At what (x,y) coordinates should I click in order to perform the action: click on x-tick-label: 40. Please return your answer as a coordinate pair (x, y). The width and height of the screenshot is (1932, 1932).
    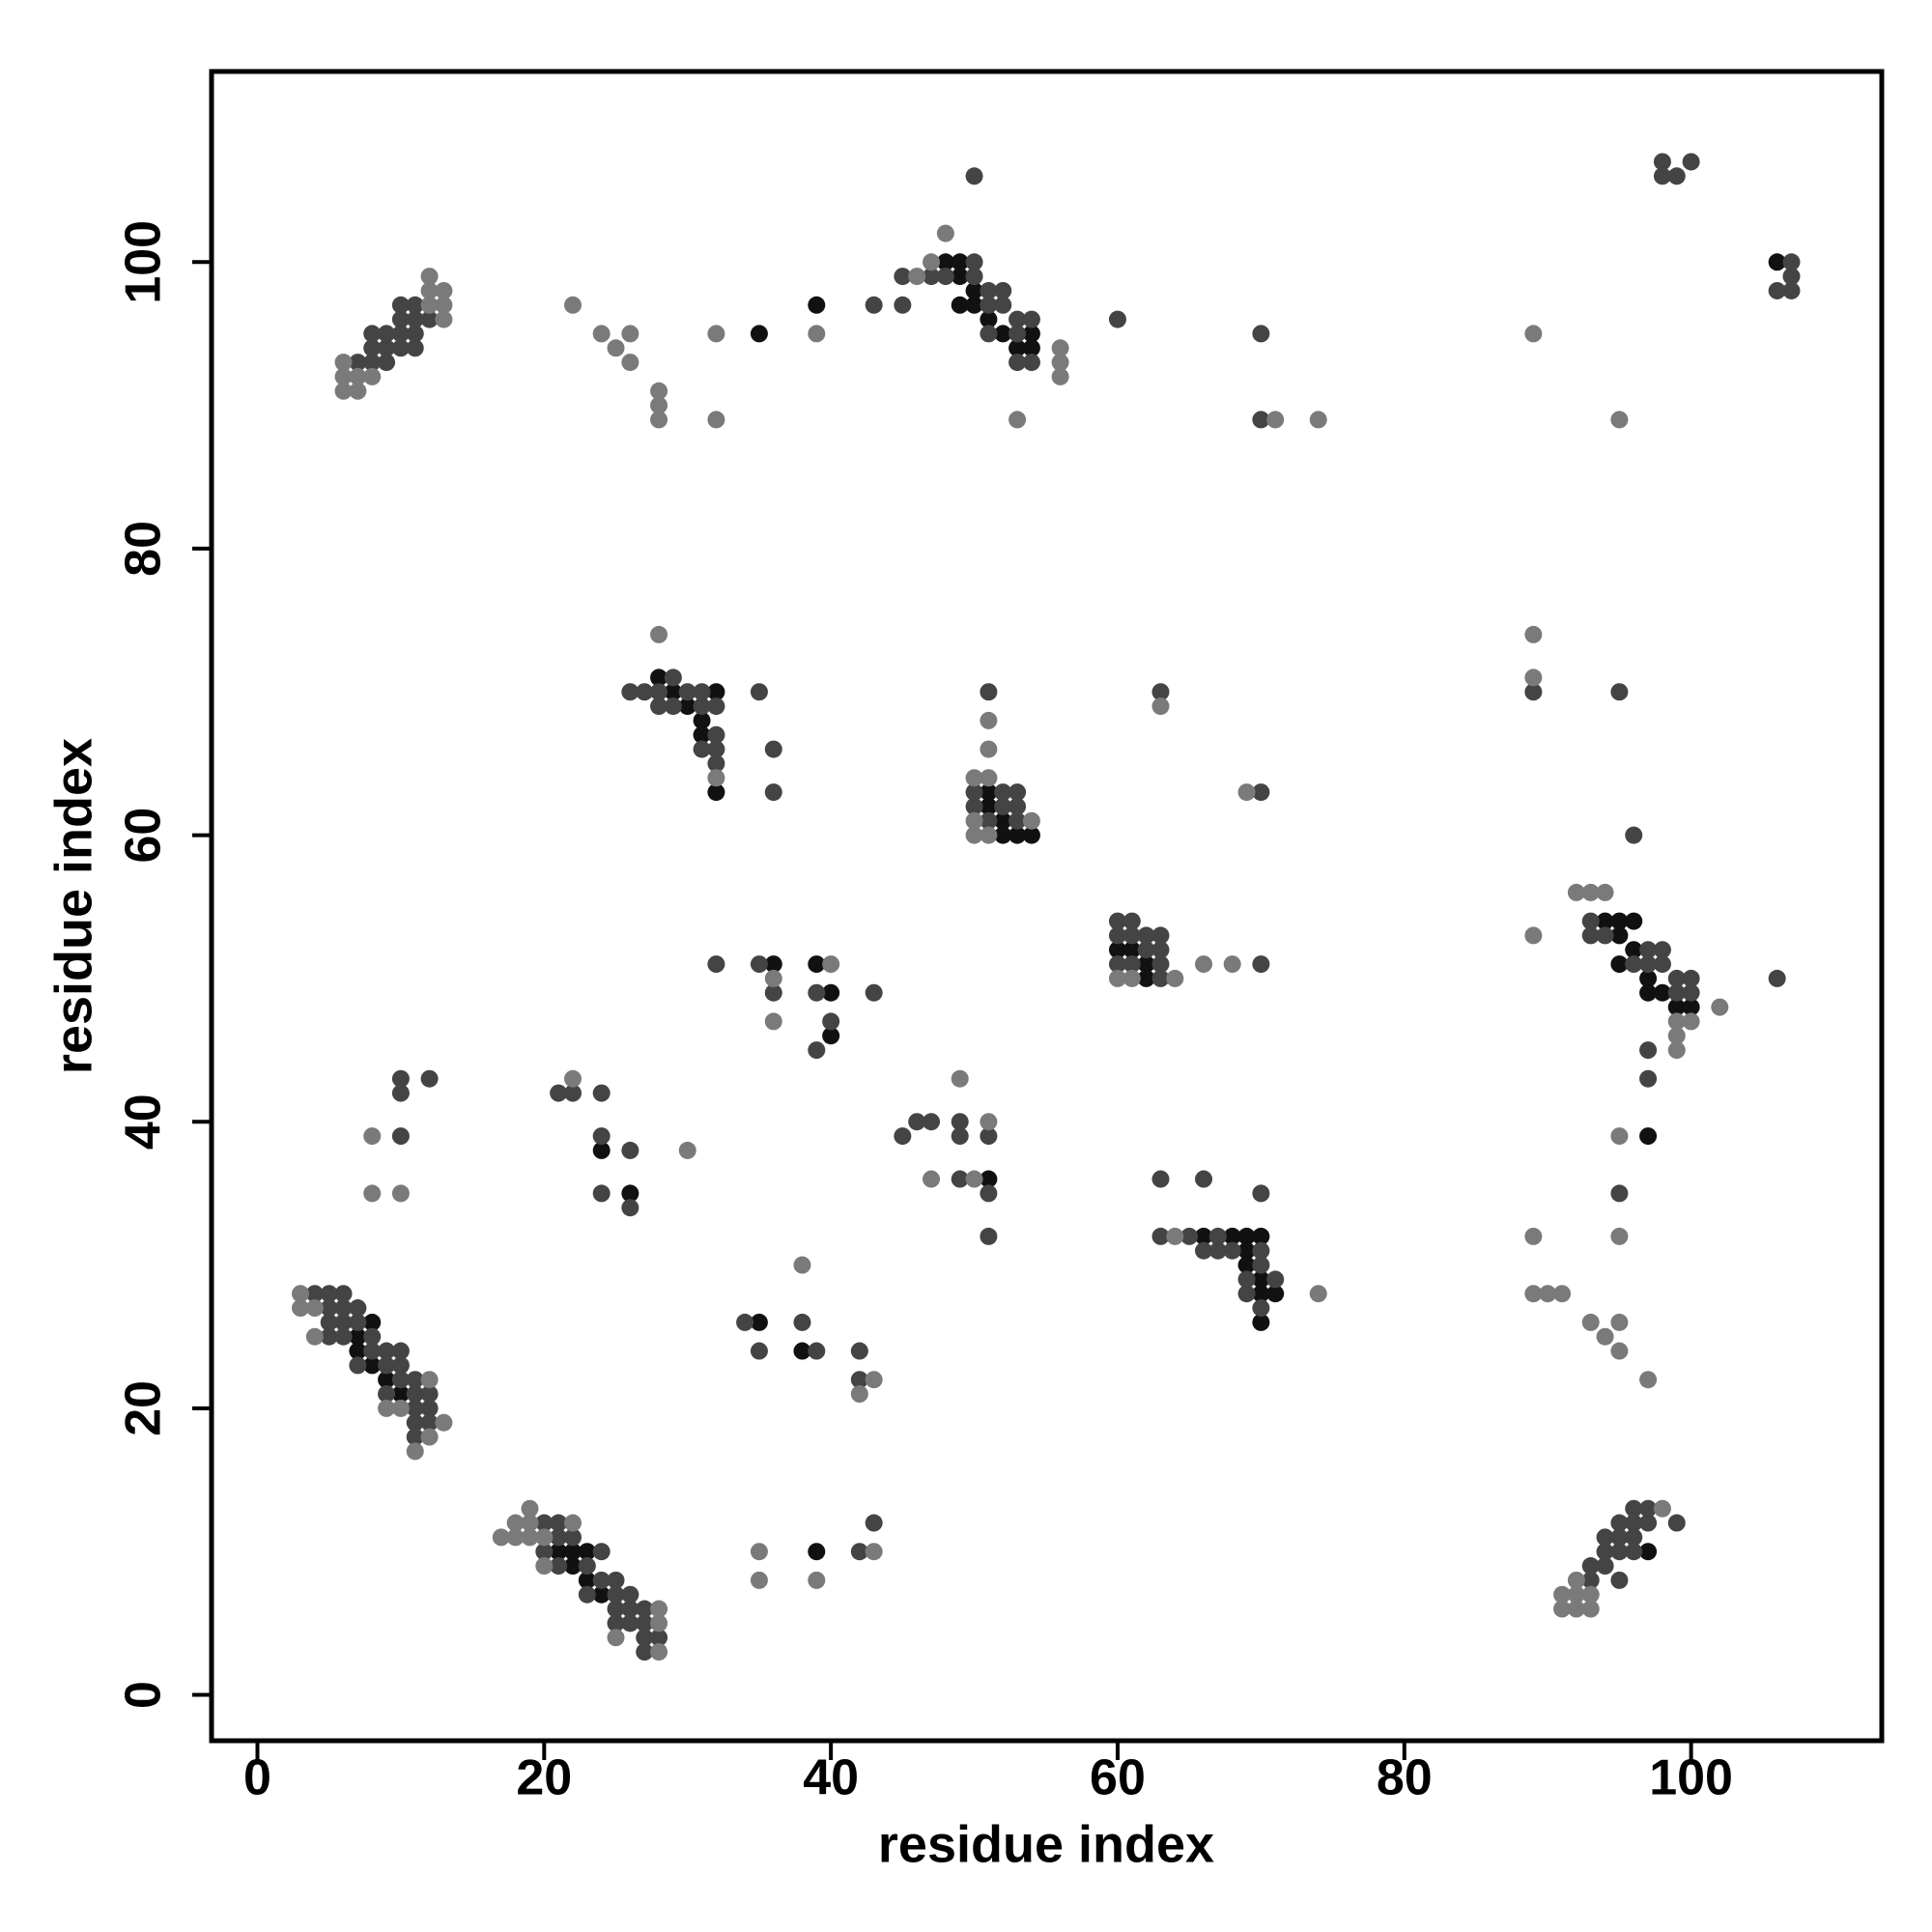
    Looking at the image, I should click on (831, 1778).